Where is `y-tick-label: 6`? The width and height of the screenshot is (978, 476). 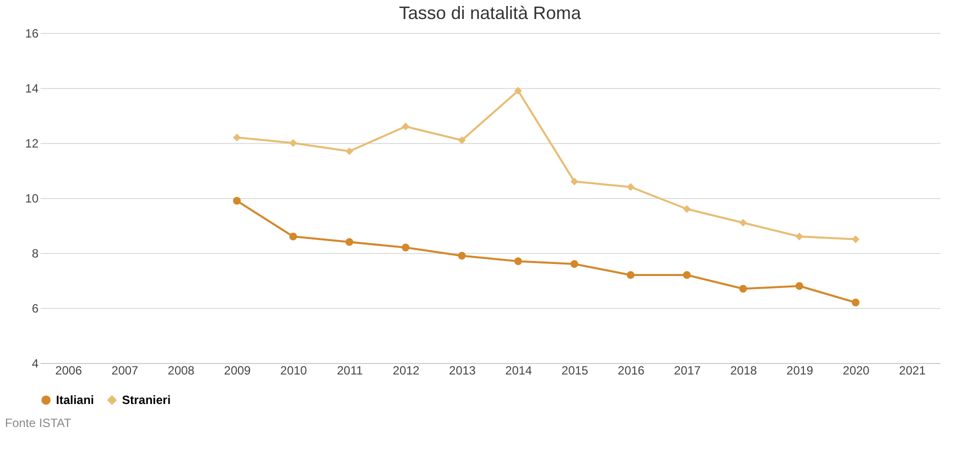 y-tick-label: 6 is located at coordinates (35, 309).